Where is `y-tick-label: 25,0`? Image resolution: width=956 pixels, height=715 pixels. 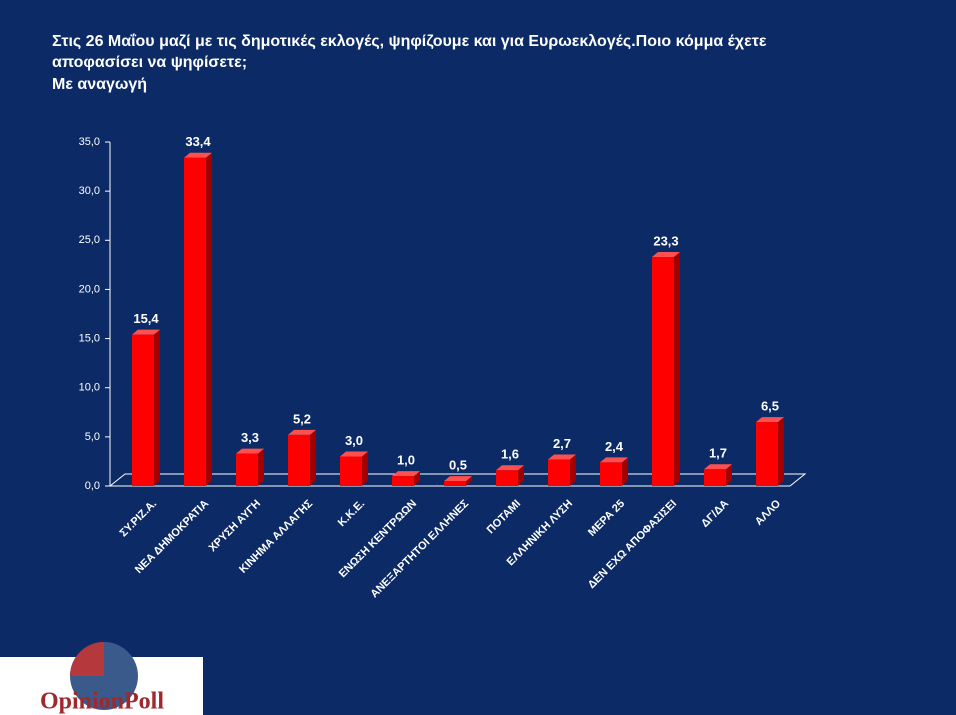
y-tick-label: 25,0 is located at coordinates (89, 240).